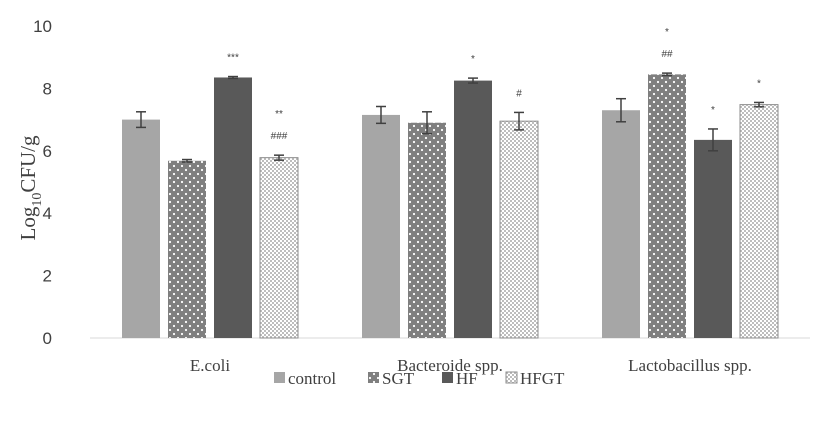 This screenshot has height=421, width=830. What do you see at coordinates (30, 188) in the screenshot?
I see `y-axis-title: Log10CFU/g` at bounding box center [30, 188].